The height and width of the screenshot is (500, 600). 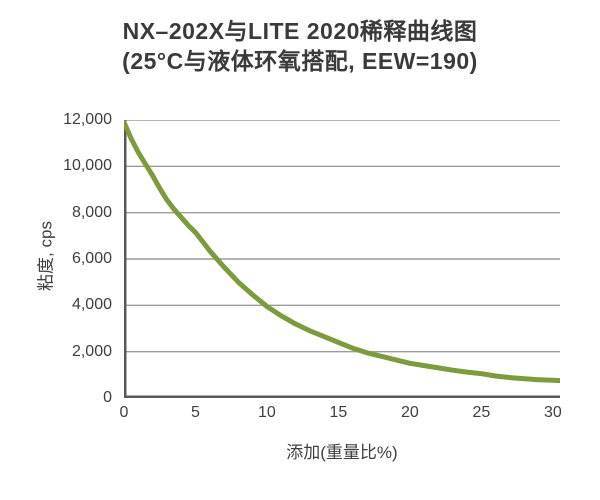 I want to click on y-tick-label-12,000: 12,000, so click(x=87, y=119).